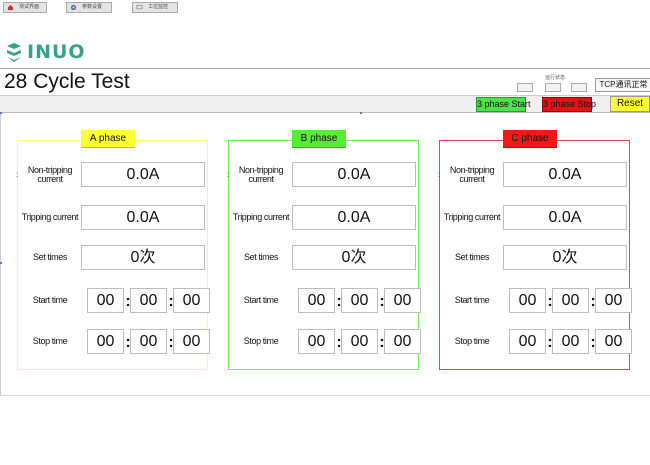 This screenshot has height=465, width=650. Describe the element at coordinates (359, 300) in the screenshot. I see `phase-b-start-minute-field: 00` at that location.